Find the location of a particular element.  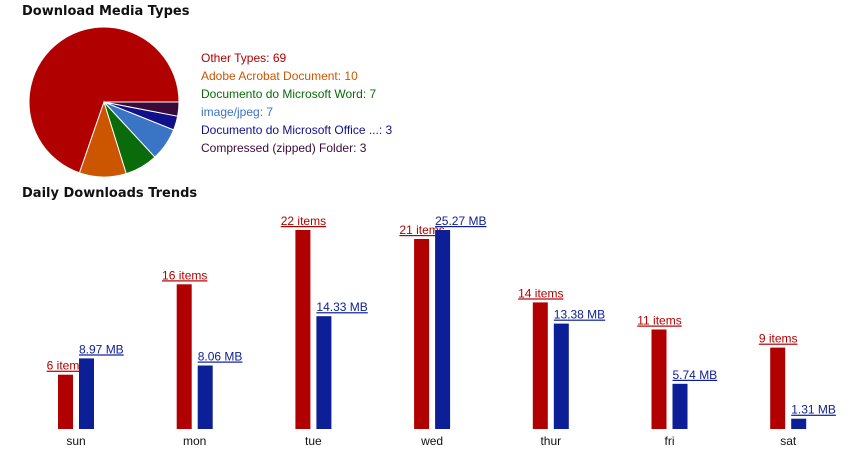

bar-label-size-thur: 13.38 MB is located at coordinates (579, 315).